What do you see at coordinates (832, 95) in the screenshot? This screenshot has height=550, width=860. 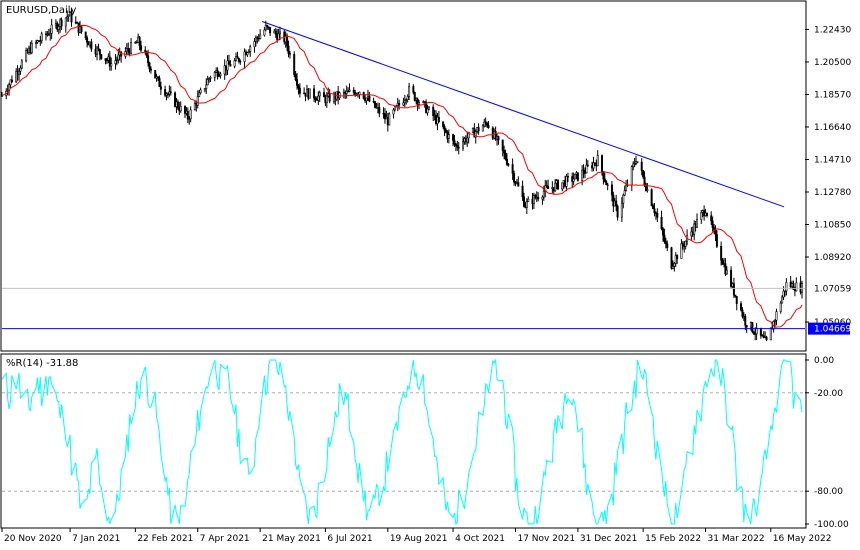 I see `price-tick-label: 1.18570` at bounding box center [832, 95].